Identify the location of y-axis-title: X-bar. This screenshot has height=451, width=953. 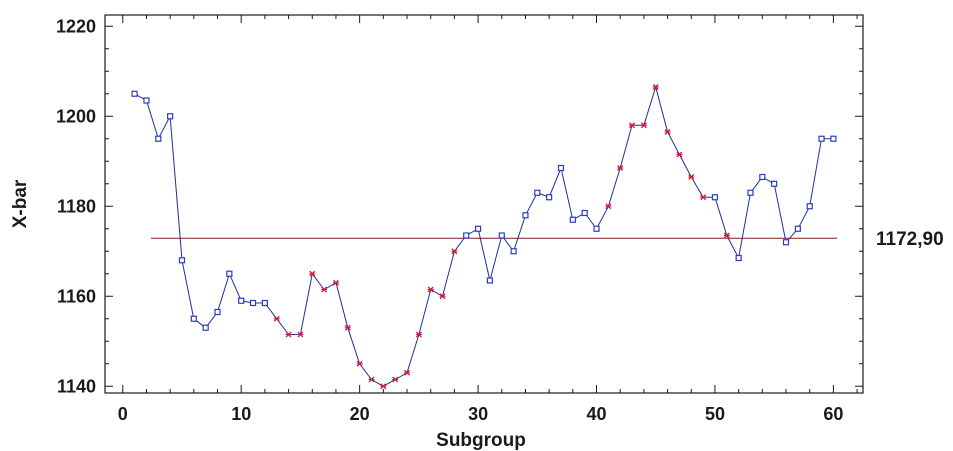
(20, 203).